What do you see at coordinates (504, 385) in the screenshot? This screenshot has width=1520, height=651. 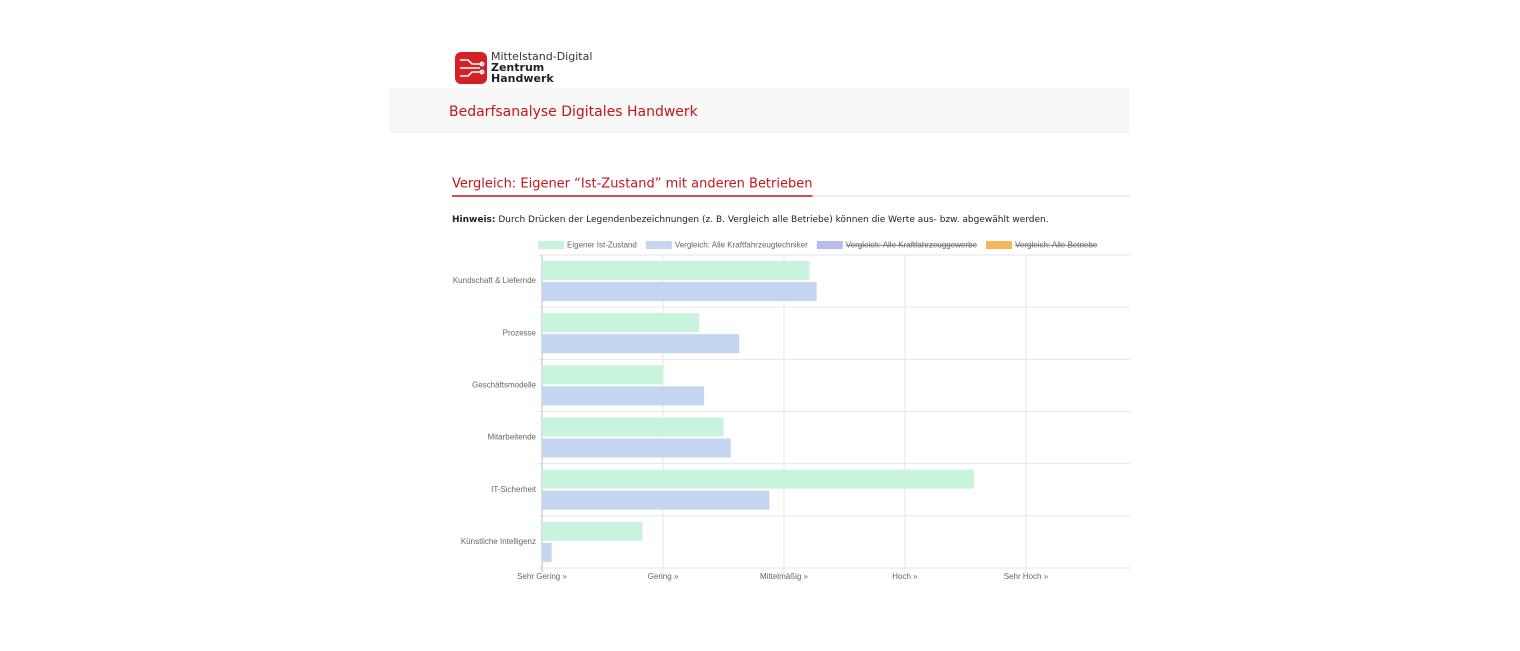 I see `y-tick-label: Geschäftsmodelle` at bounding box center [504, 385].